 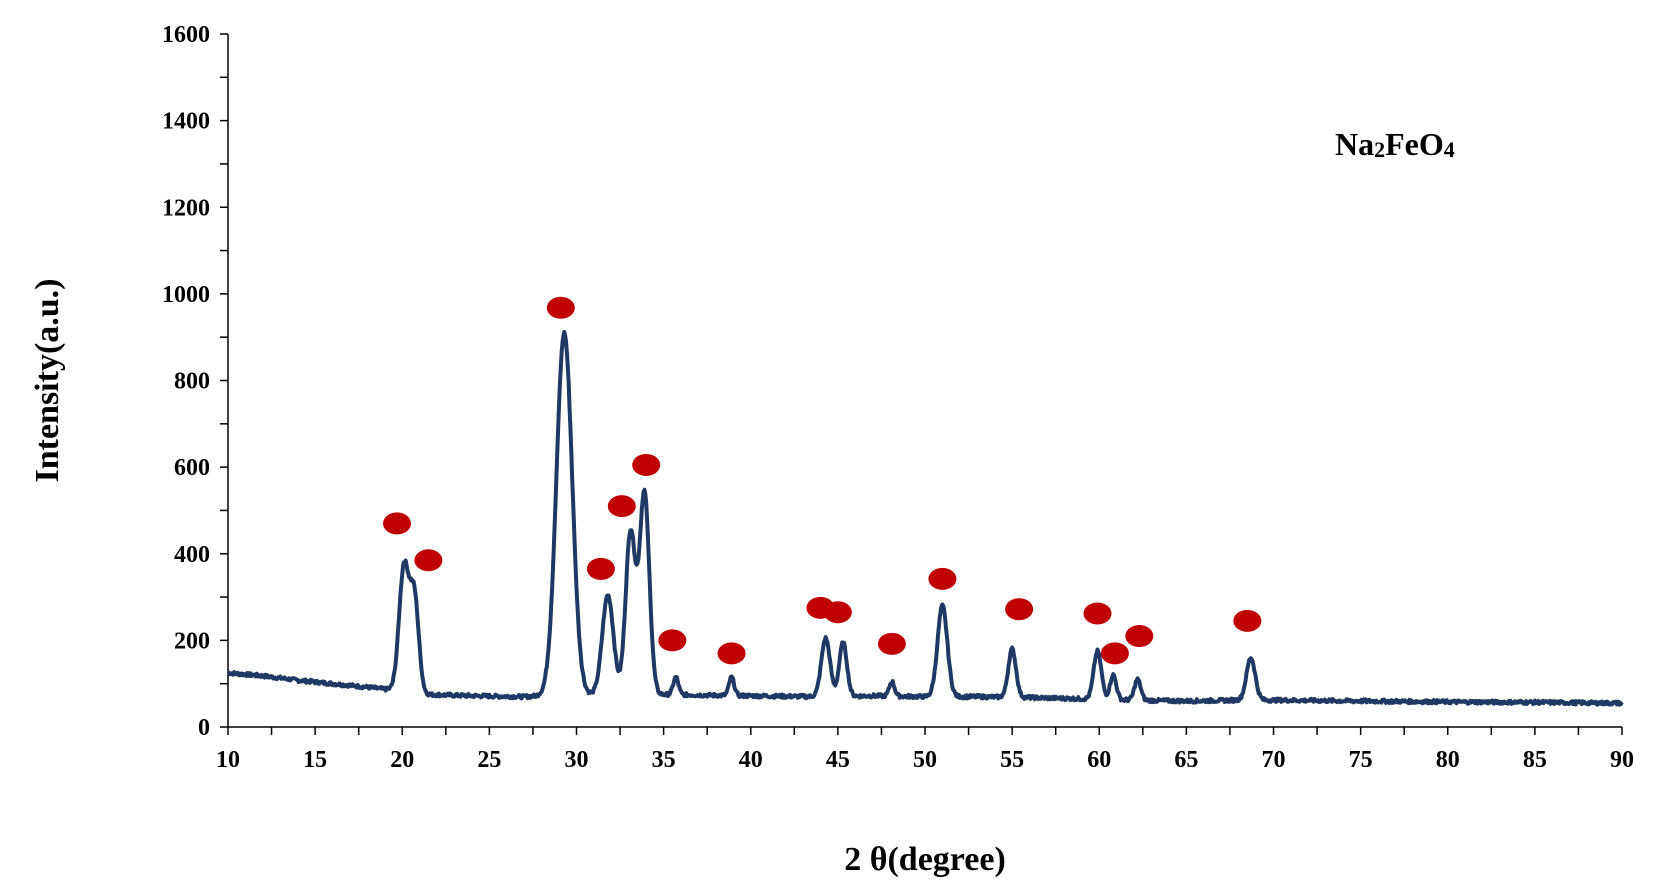 I want to click on x-tick-label: 45, so click(x=838, y=760).